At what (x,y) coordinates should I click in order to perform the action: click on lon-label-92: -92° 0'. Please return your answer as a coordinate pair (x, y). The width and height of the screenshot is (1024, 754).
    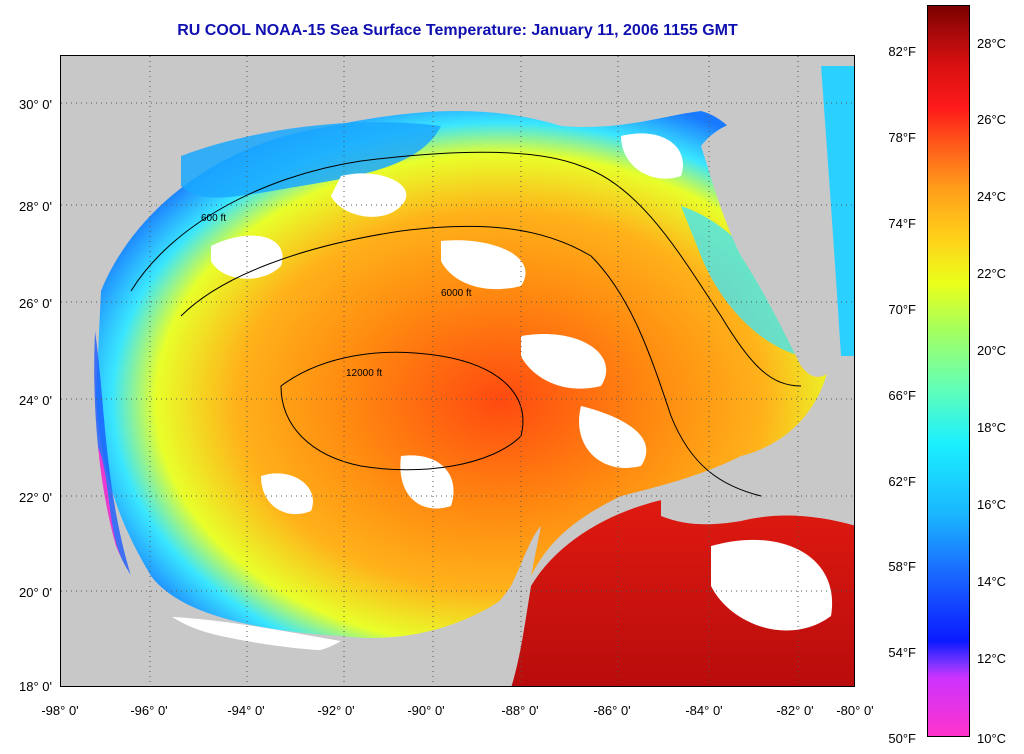
    Looking at the image, I should click on (336, 710).